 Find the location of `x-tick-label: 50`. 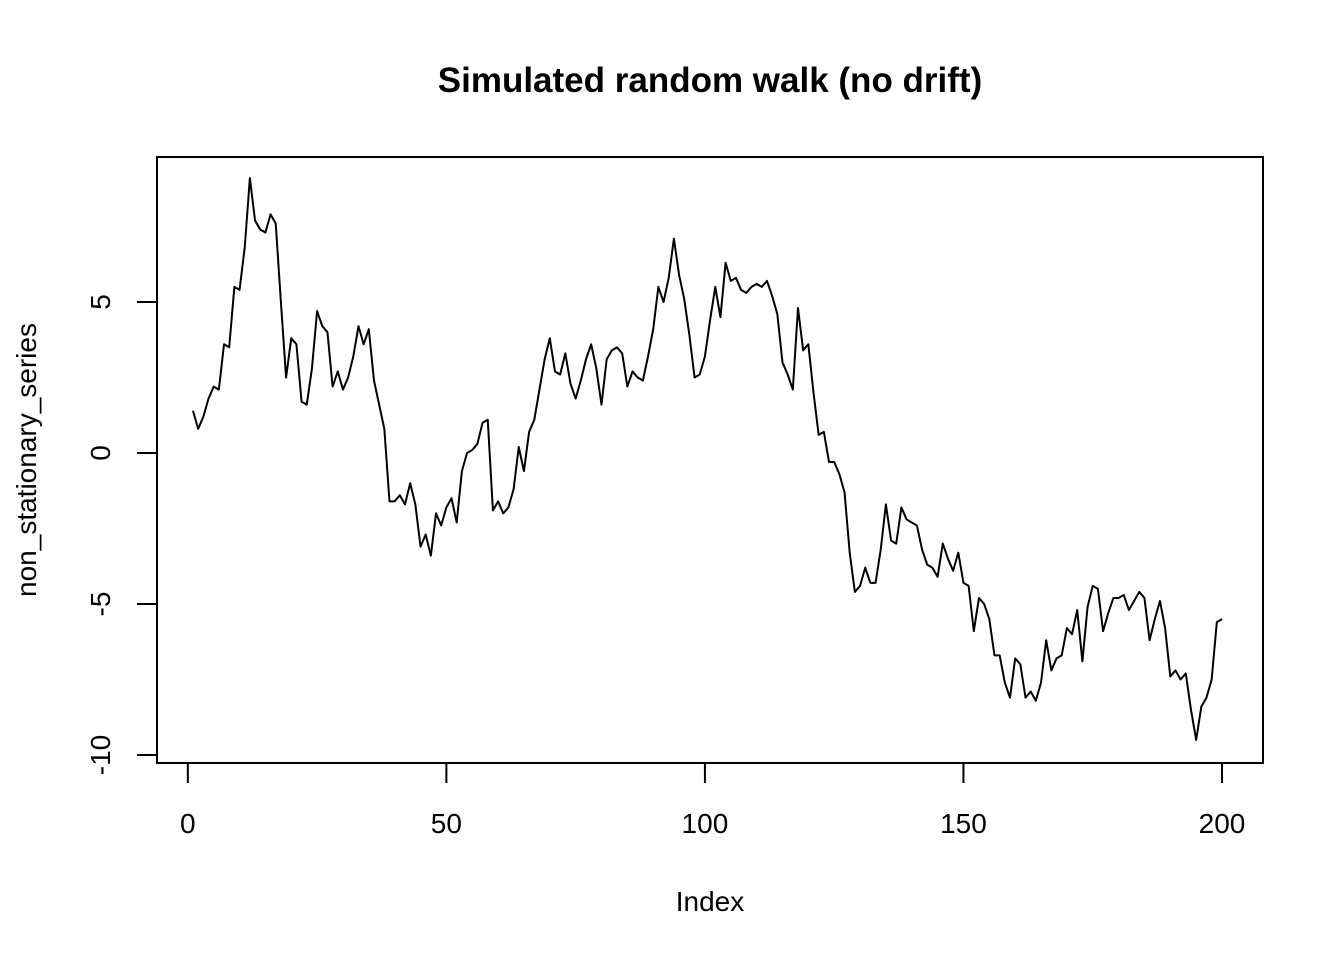

x-tick-label: 50 is located at coordinates (446, 823).